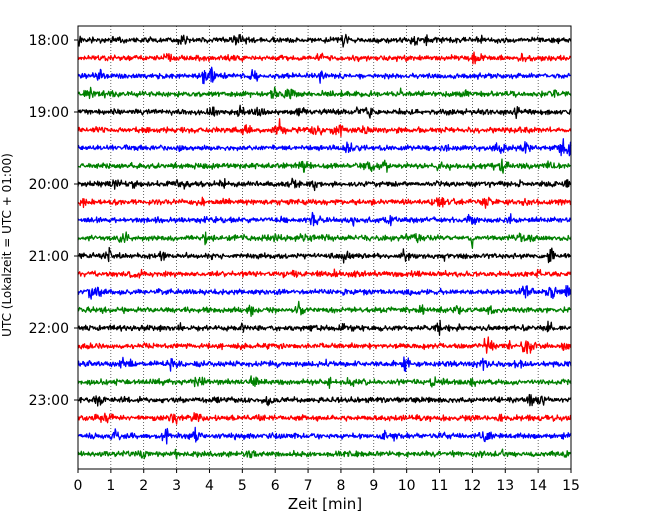 This screenshot has height=520, width=650. Describe the element at coordinates (110, 486) in the screenshot. I see `x-tick-label: 1` at that location.